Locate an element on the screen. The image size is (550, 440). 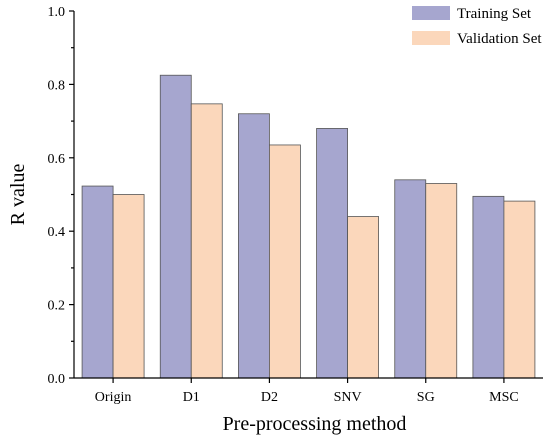
x-tick-label: MSC is located at coordinates (504, 397).